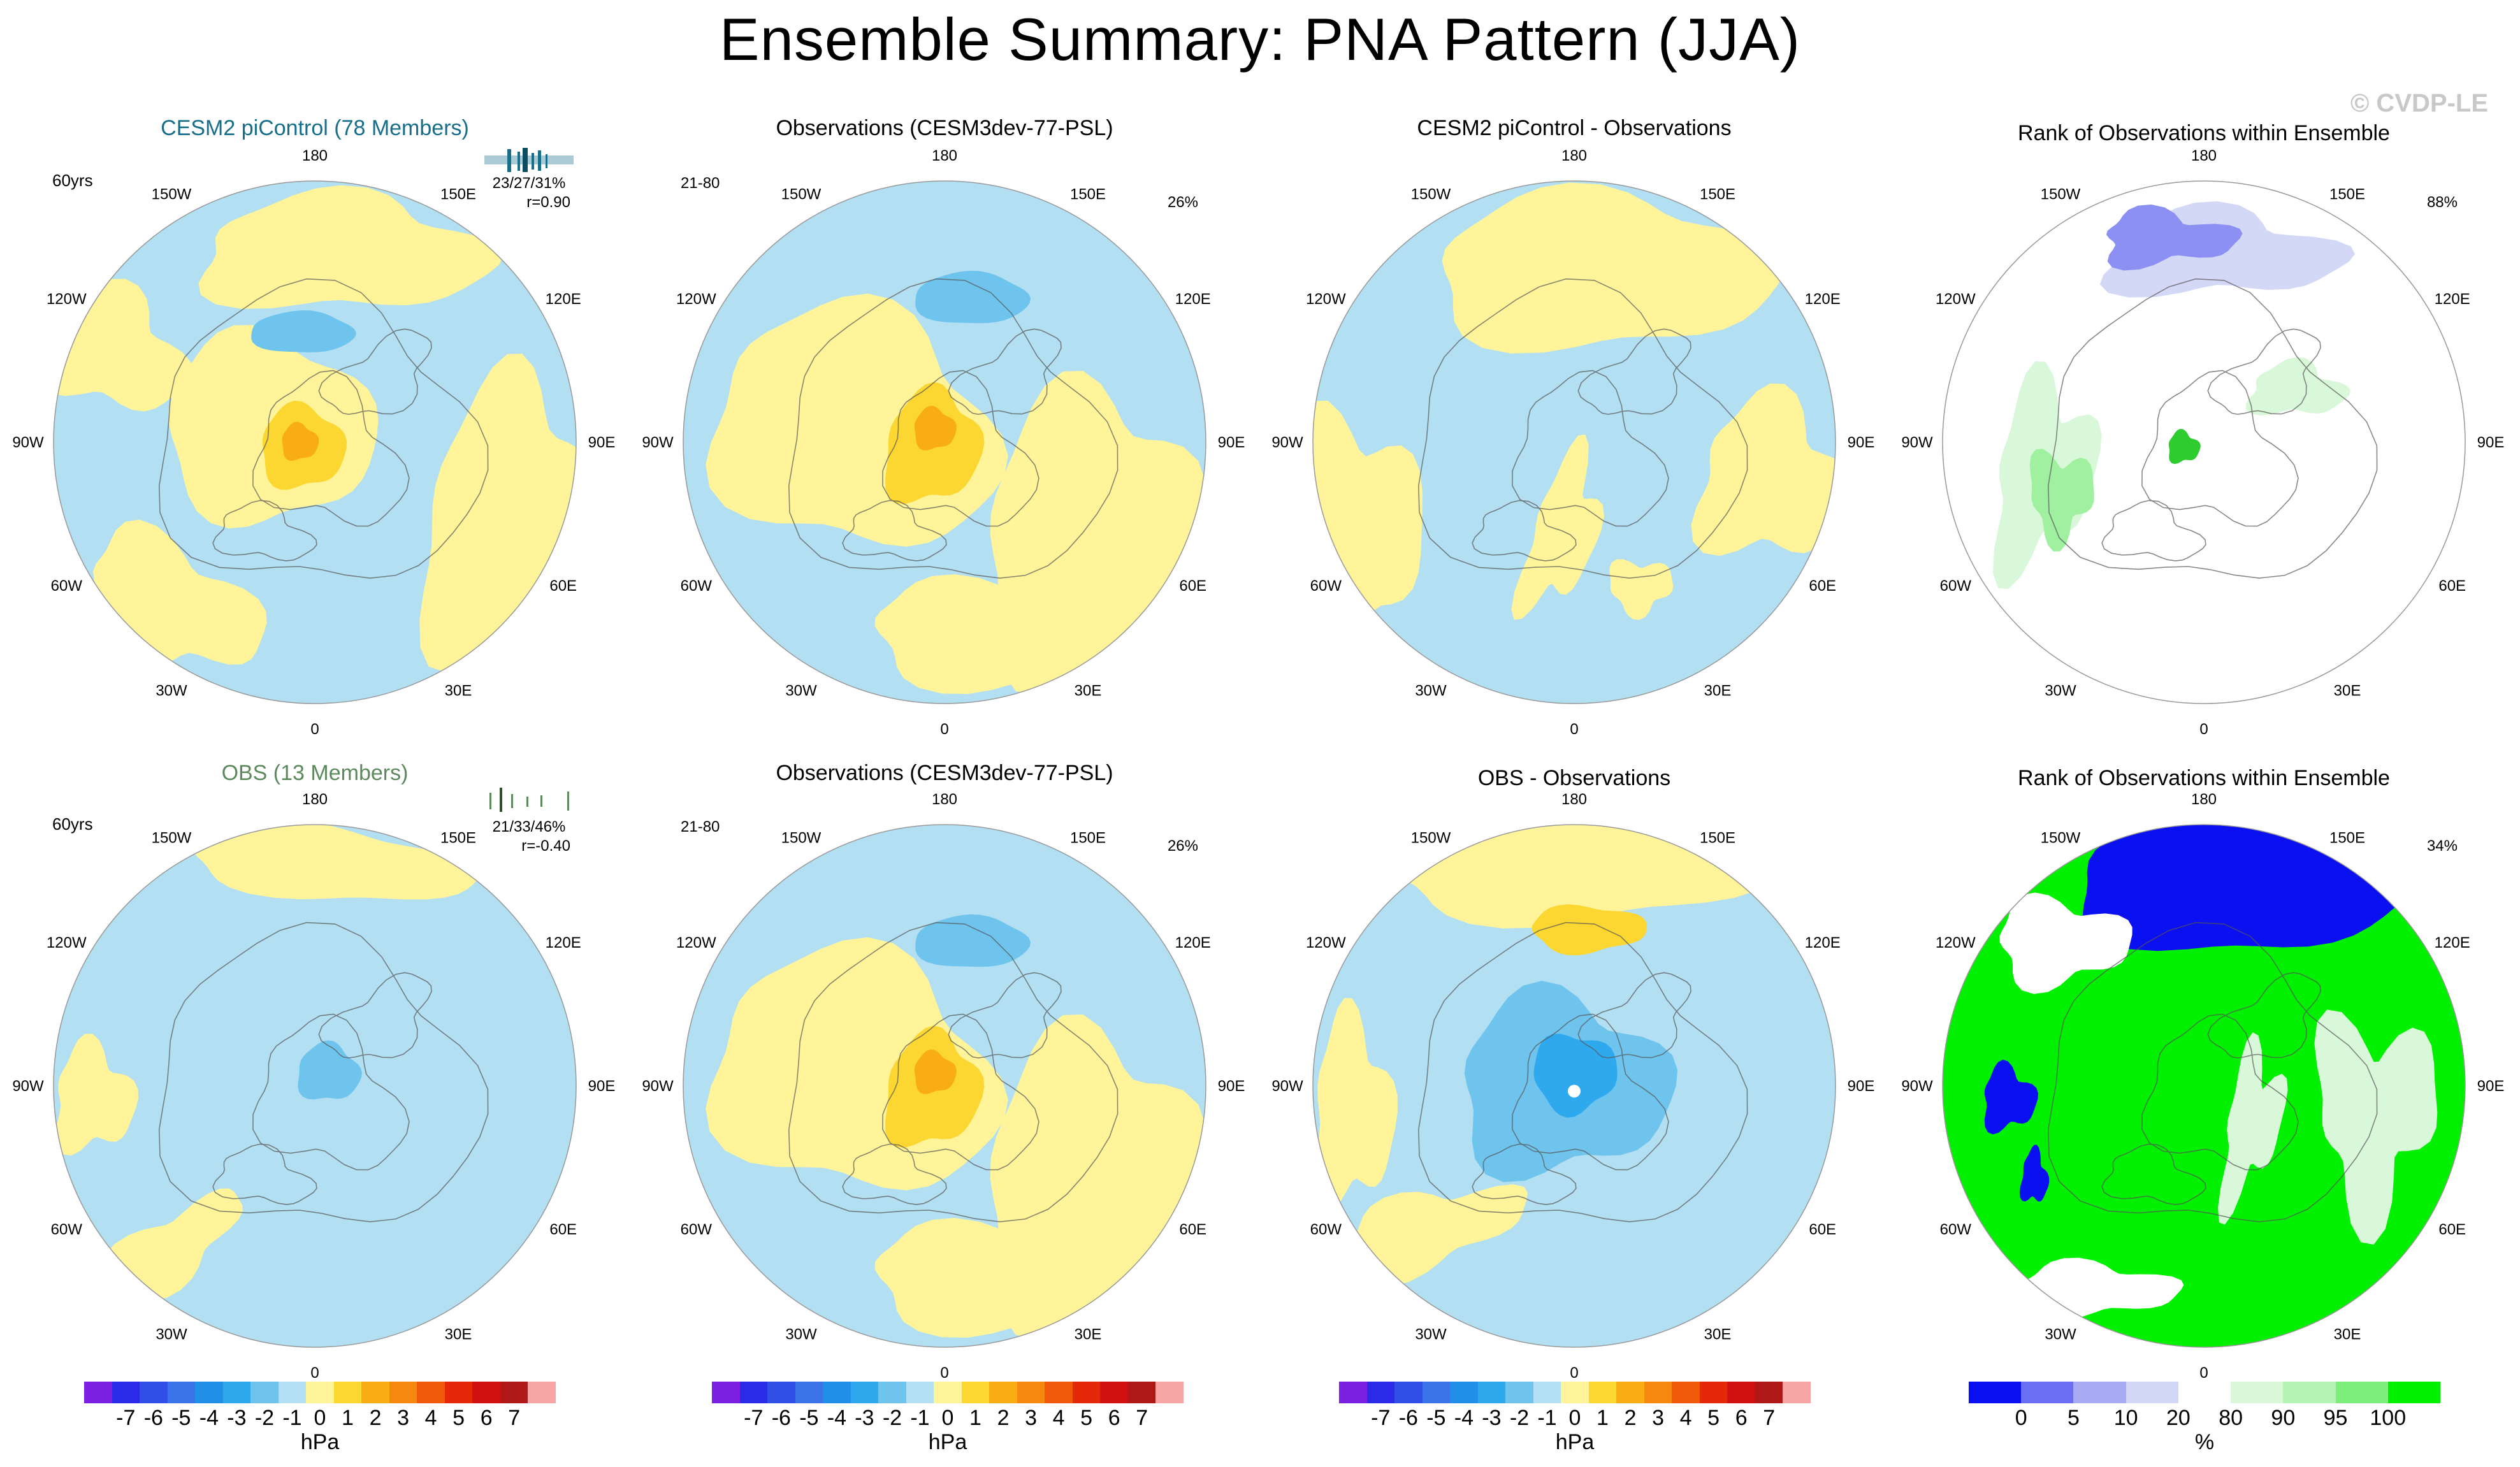  What do you see at coordinates (264, 1418) in the screenshot?
I see `colorbar-tick-label: -2` at bounding box center [264, 1418].